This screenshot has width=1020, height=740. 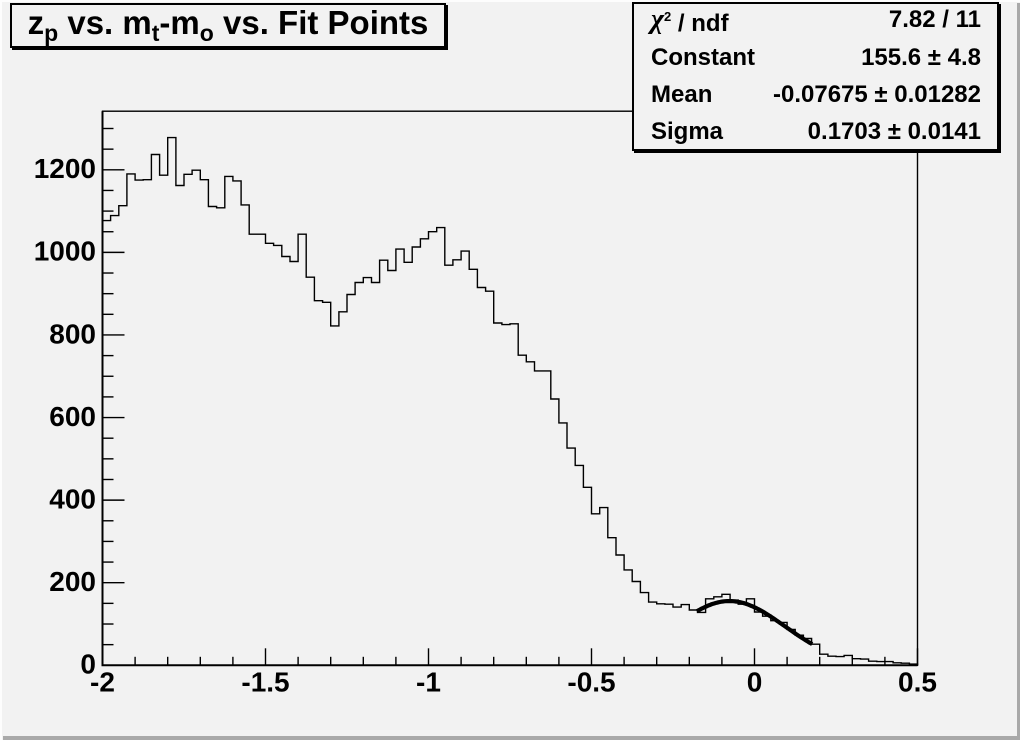 What do you see at coordinates (428, 682) in the screenshot?
I see `svg-text: -1` at bounding box center [428, 682].